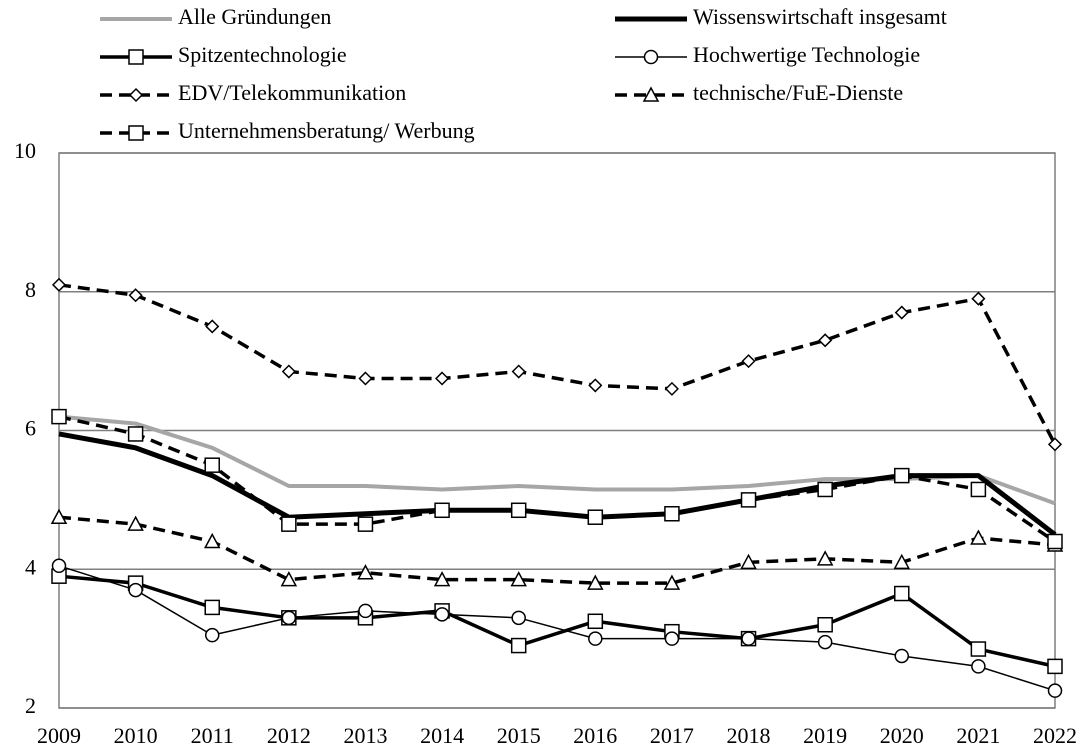 This screenshot has width=1081, height=752. I want to click on x-tick-label: 2015, so click(519, 735).